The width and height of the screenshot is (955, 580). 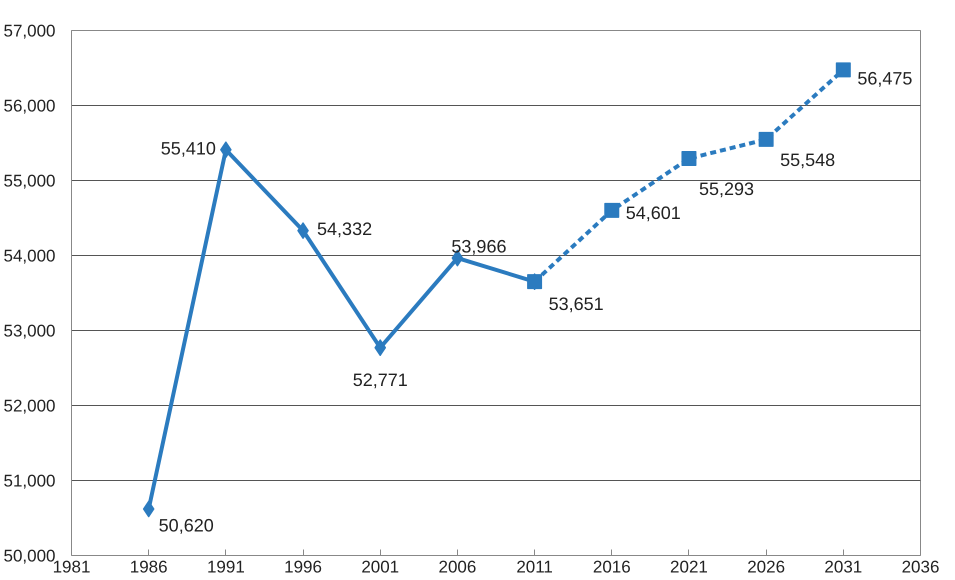 I want to click on y-tick-label: 51,000, so click(x=30, y=481).